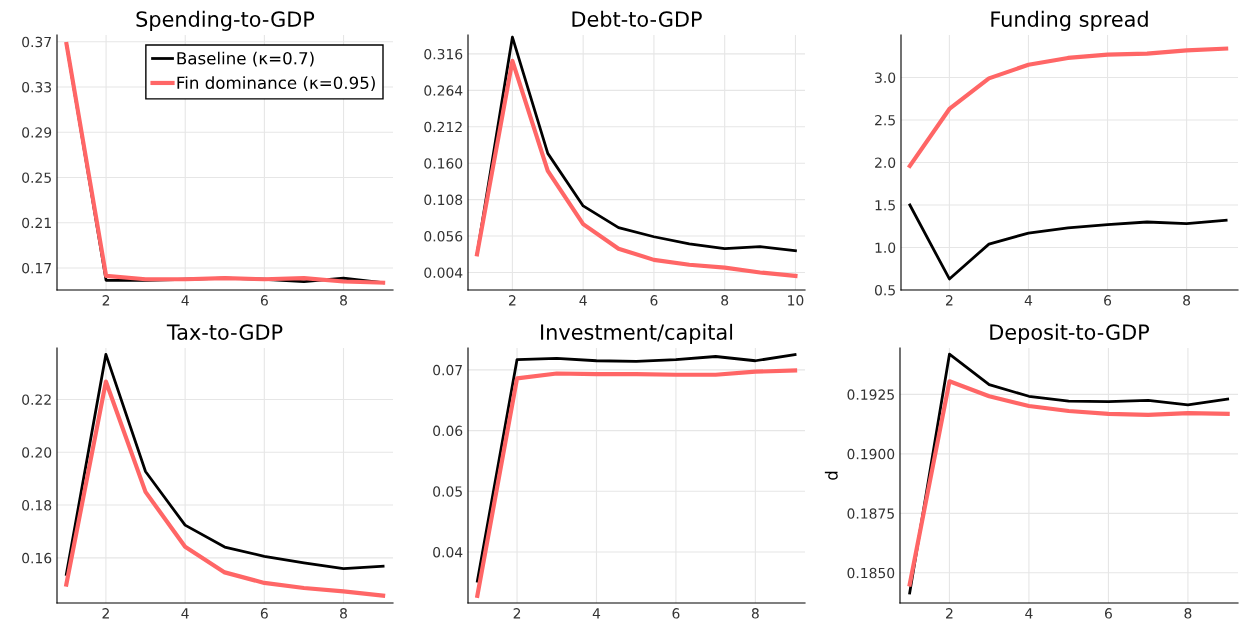  Describe the element at coordinates (447, 370) in the screenshot. I see `y-tick-label: 0.07` at that location.